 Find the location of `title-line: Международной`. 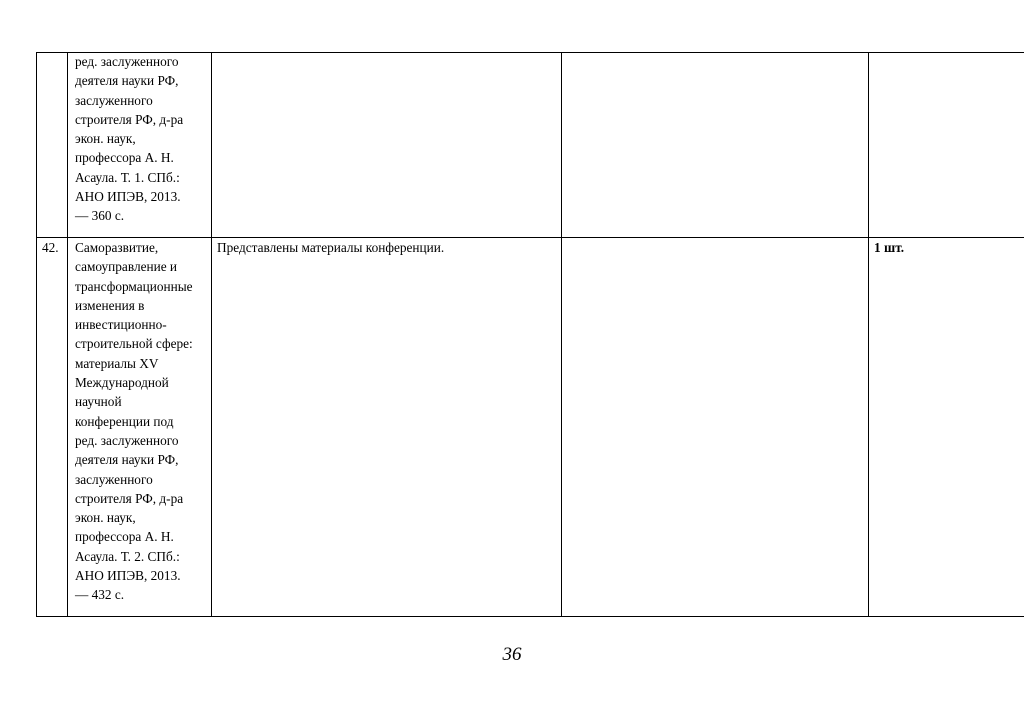

title-line: Международной is located at coordinates (122, 383).